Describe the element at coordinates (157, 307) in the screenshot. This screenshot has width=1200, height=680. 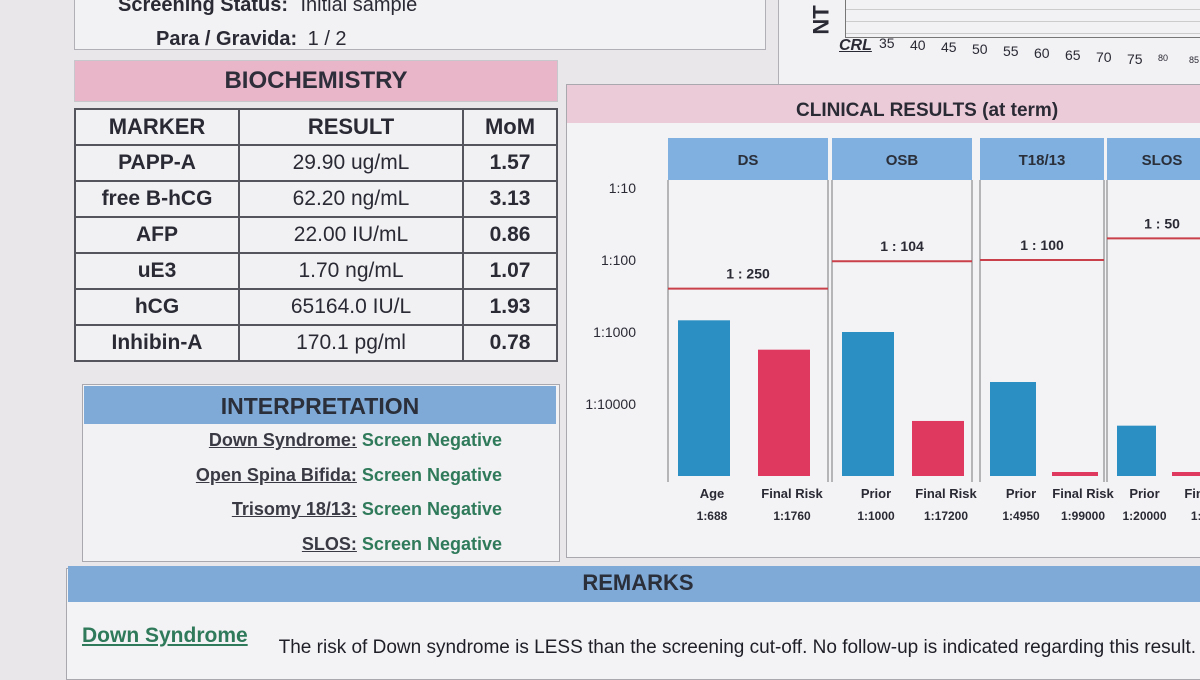
I see `marker-cell: hCG` at that location.